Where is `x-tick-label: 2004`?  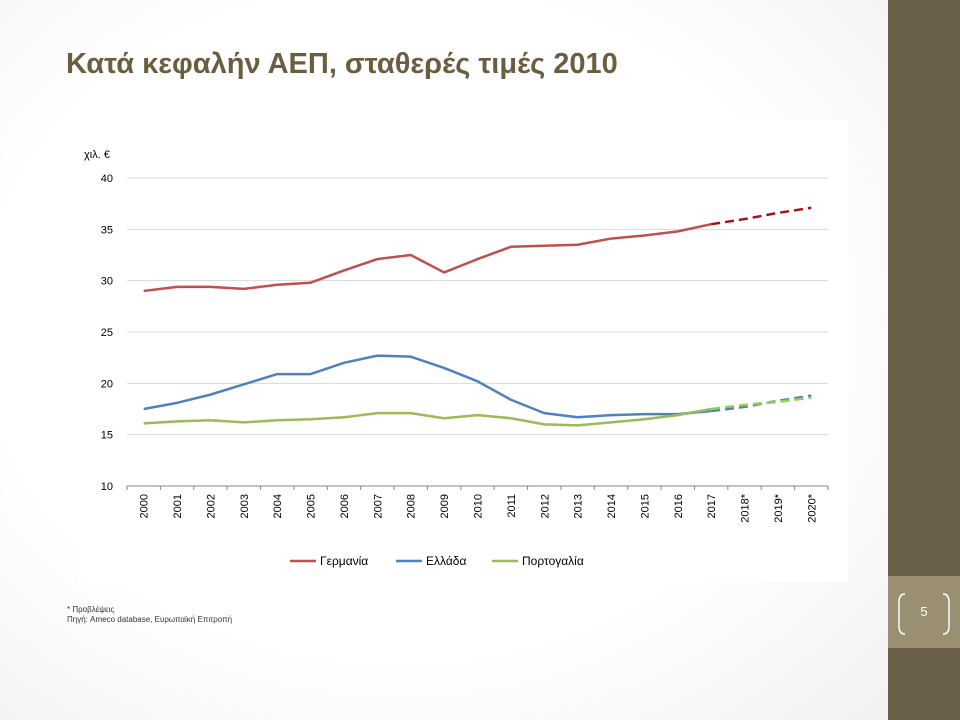 x-tick-label: 2004 is located at coordinates (278, 506).